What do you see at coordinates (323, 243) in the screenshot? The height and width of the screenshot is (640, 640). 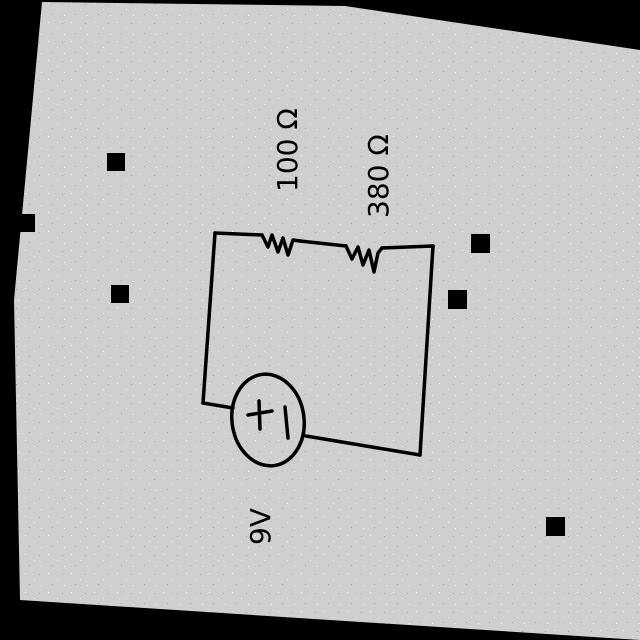 I see `wire-between-resistors` at bounding box center [323, 243].